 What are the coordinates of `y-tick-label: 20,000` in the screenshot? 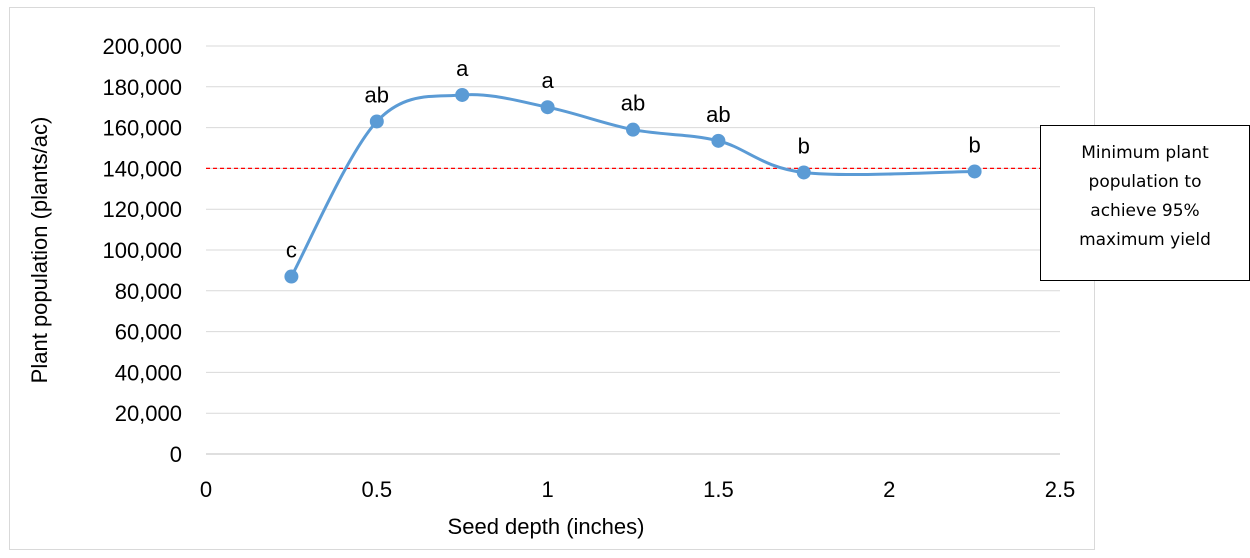 It's located at (148, 413).